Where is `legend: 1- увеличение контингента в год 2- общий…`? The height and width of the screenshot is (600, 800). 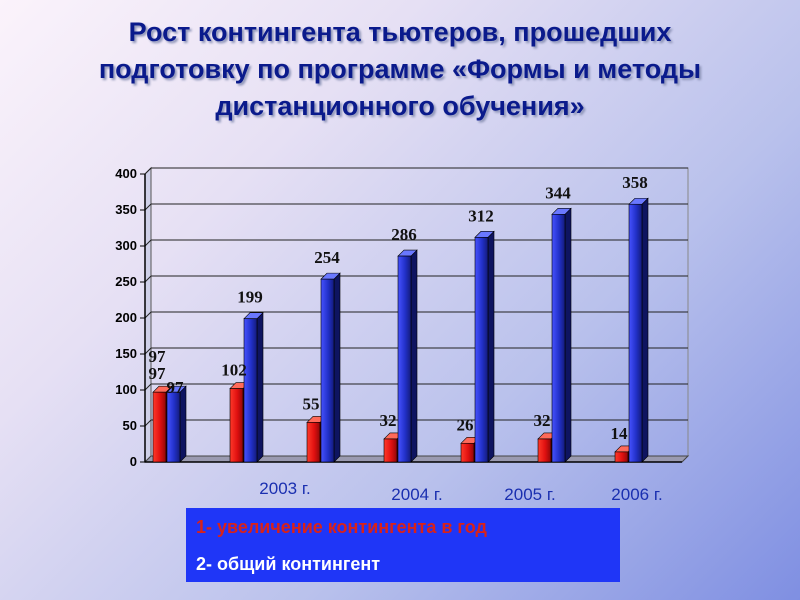 legend: 1- увеличение контингента в год 2- общий… is located at coordinates (403, 545).